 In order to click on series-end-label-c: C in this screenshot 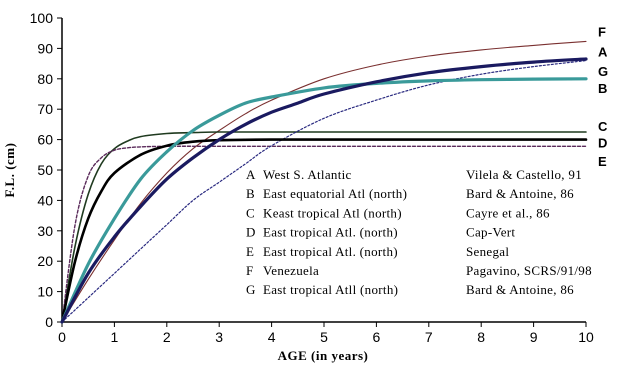, I will do `click(603, 126)`.